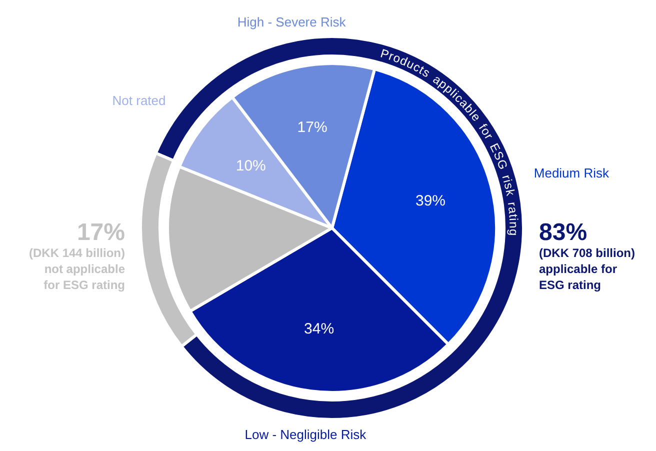 This screenshot has height=451, width=656. Describe the element at coordinates (587, 269) in the screenshot. I see `text: (DKK 708 billion) applicable for ESG rating` at that location.